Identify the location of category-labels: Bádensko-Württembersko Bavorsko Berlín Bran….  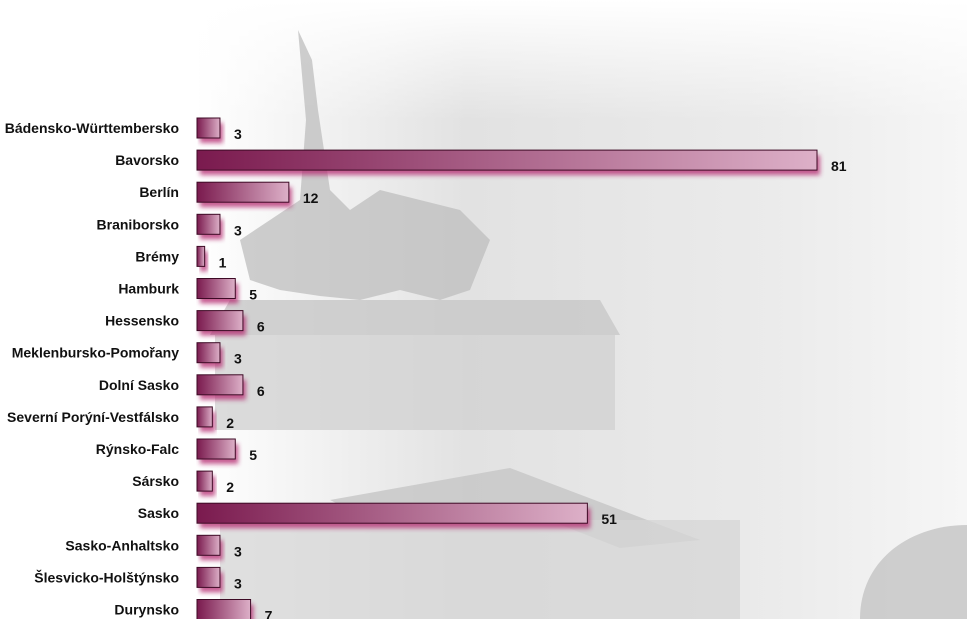
(92, 369).